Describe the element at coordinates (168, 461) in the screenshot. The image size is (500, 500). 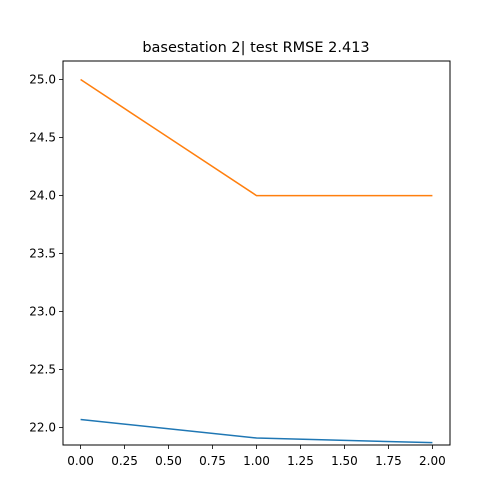
I see `x-tick-label: 0.50` at that location.